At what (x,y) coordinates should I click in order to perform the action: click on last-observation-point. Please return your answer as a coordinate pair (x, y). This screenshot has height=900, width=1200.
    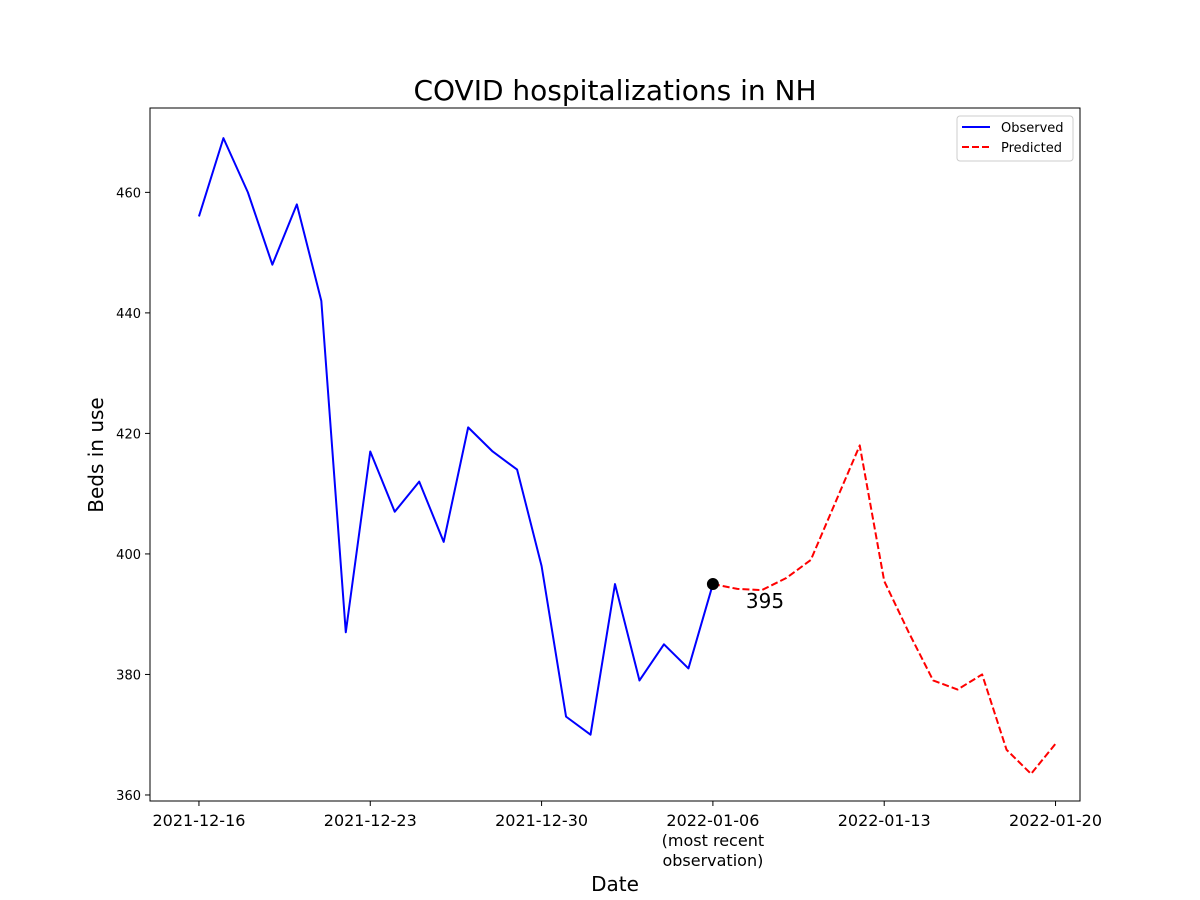
    Looking at the image, I should click on (712, 584).